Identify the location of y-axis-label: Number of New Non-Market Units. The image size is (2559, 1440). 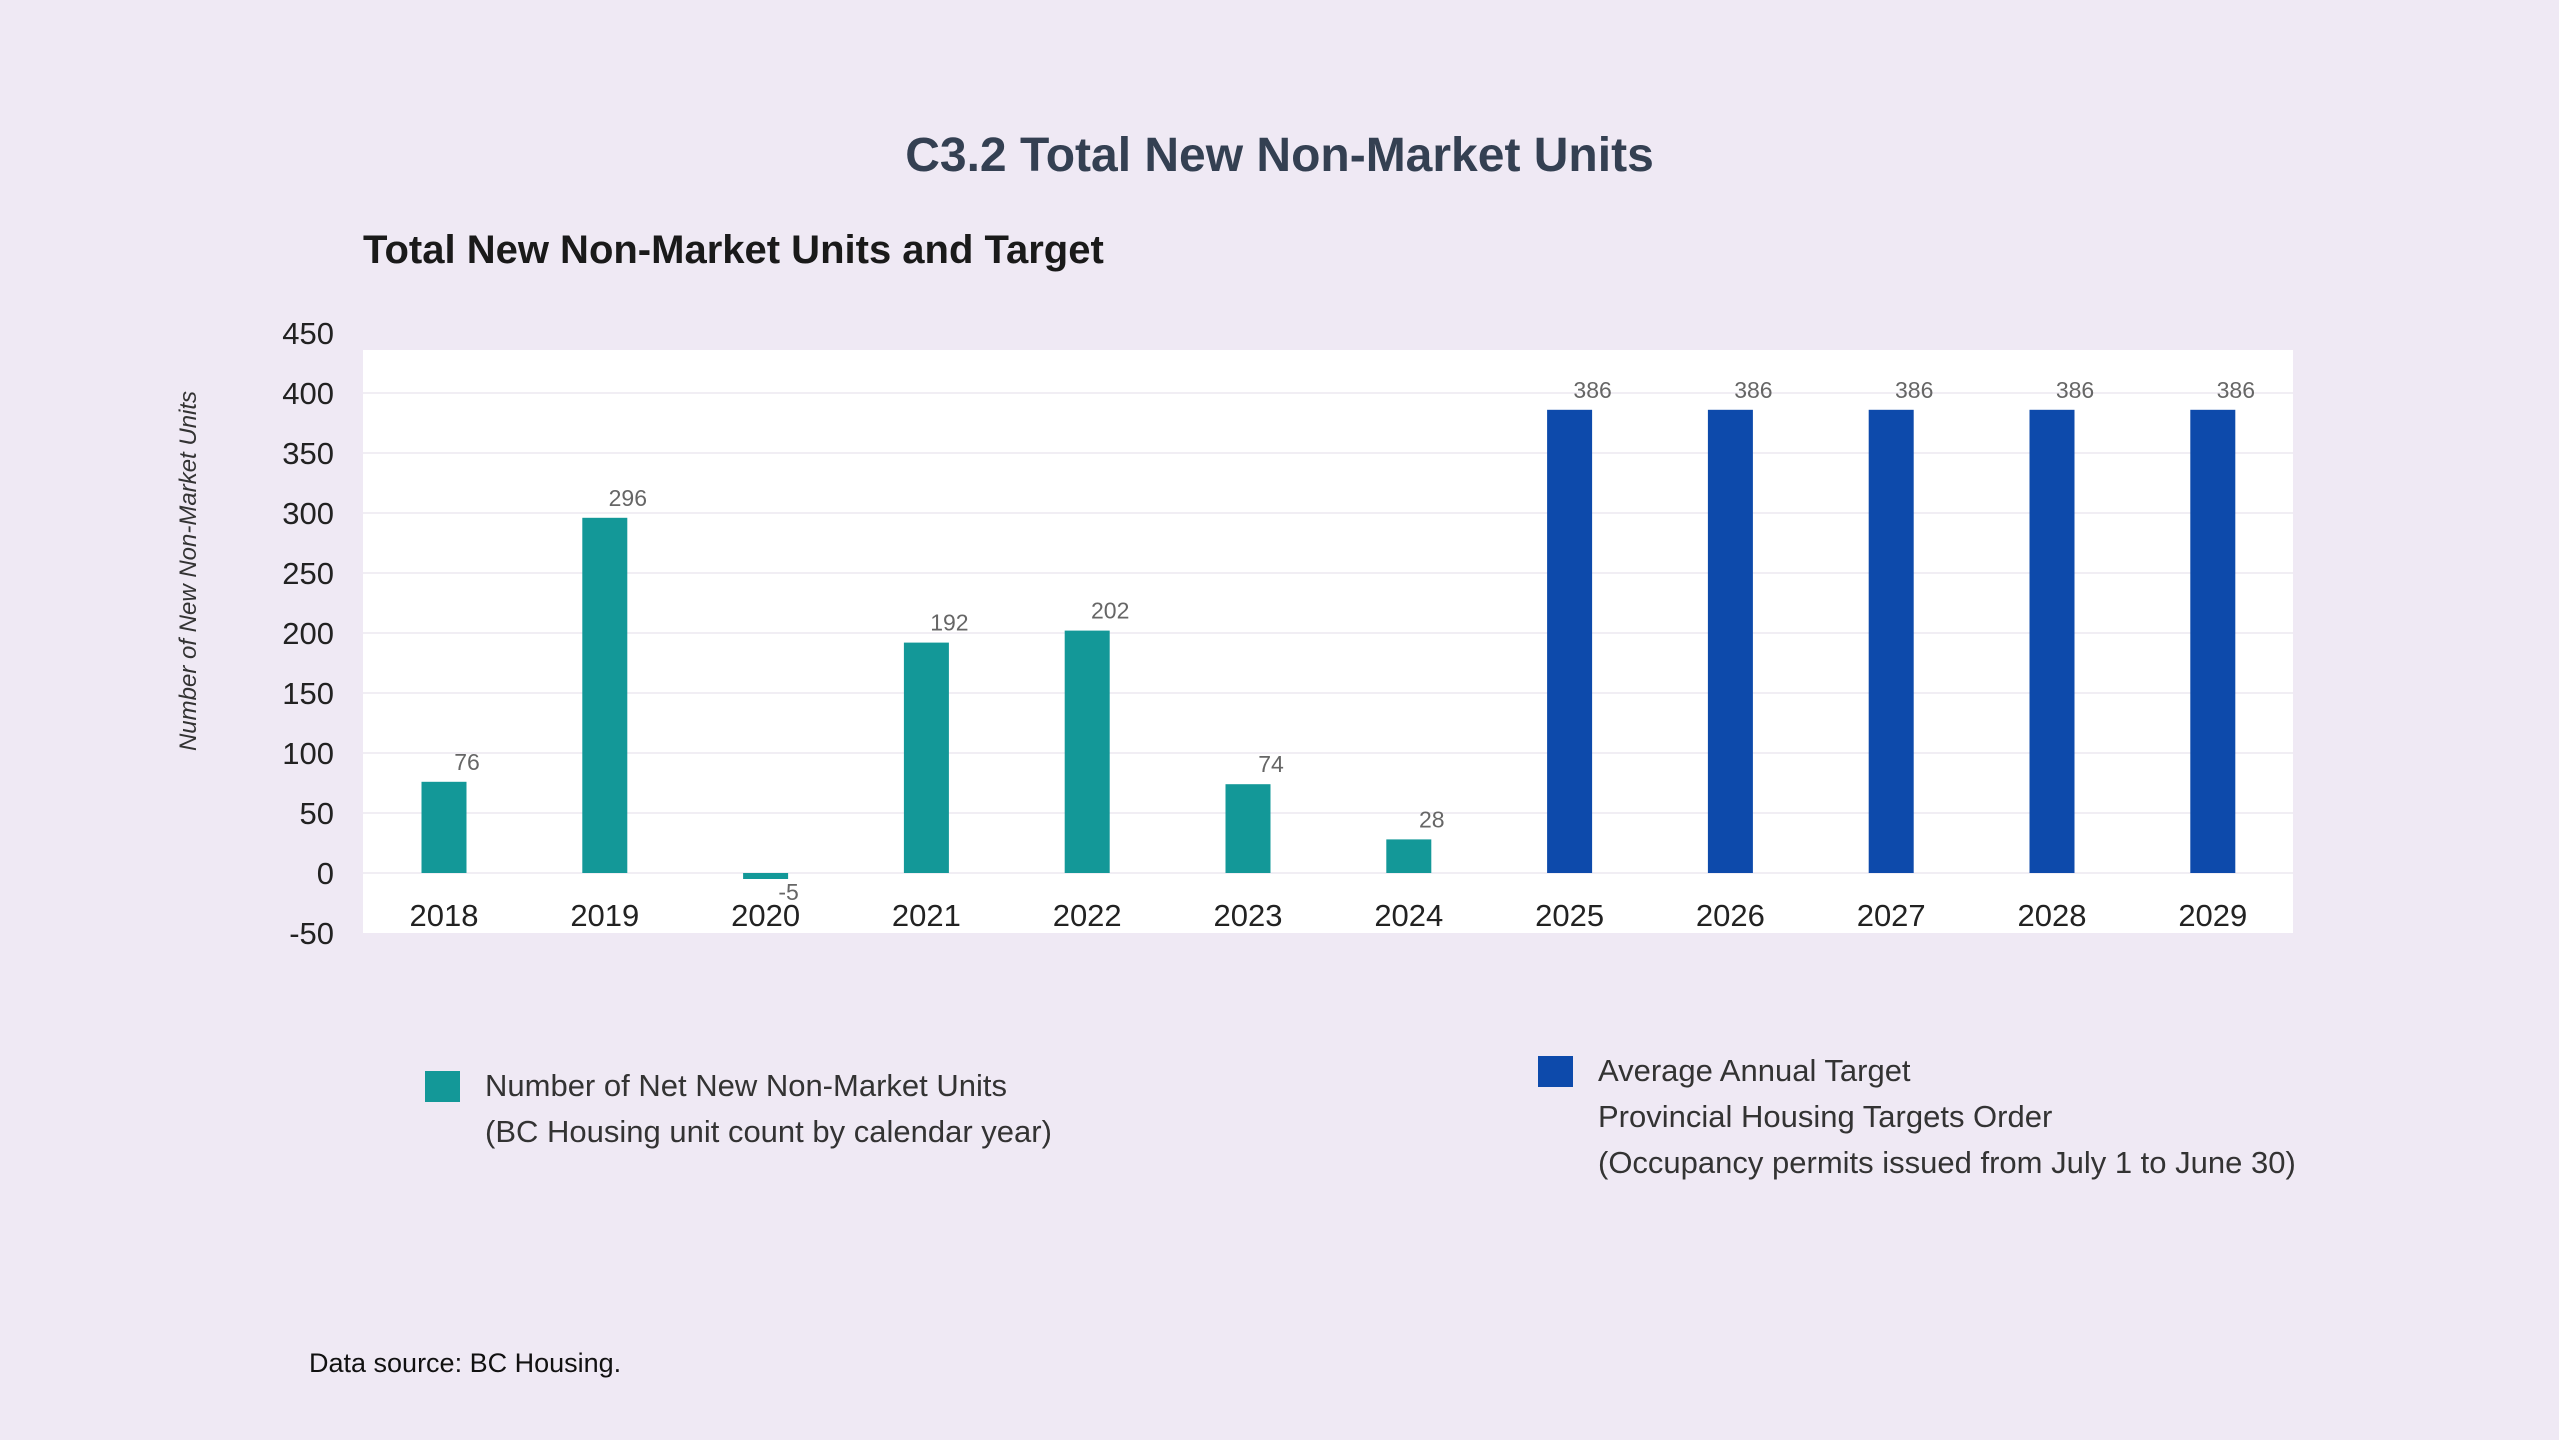
(188, 571).